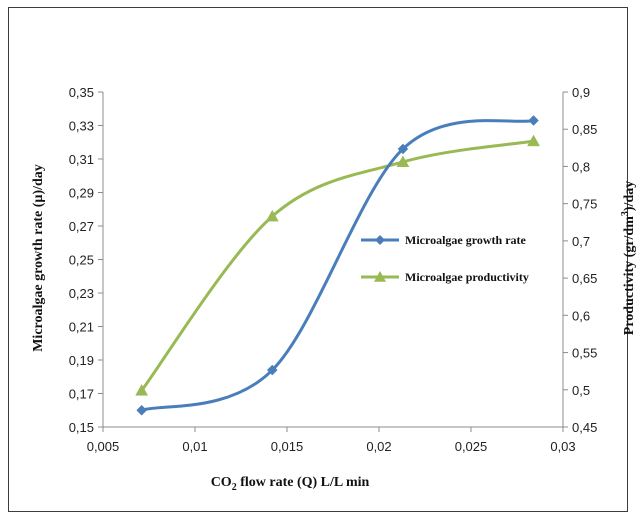 Image resolution: width=638 pixels, height=520 pixels. What do you see at coordinates (81, 226) in the screenshot?
I see `y-left-tick-label: 0,27` at bounding box center [81, 226].